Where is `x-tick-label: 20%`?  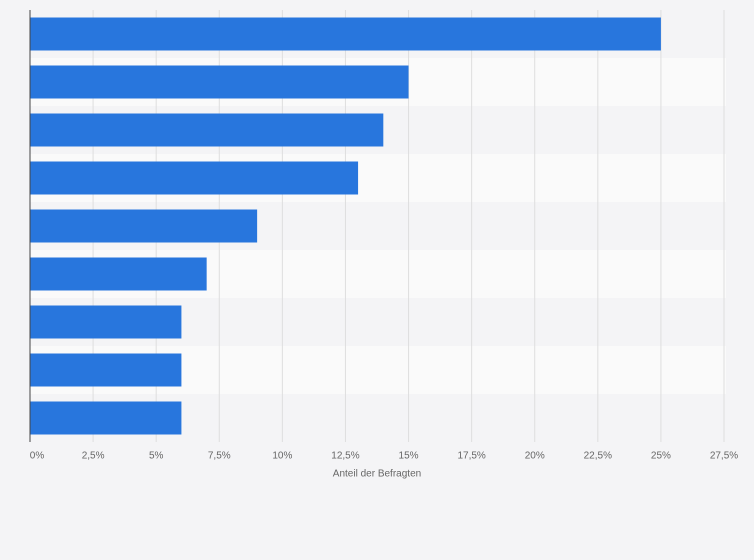 x-tick-label: 20% is located at coordinates (535, 456).